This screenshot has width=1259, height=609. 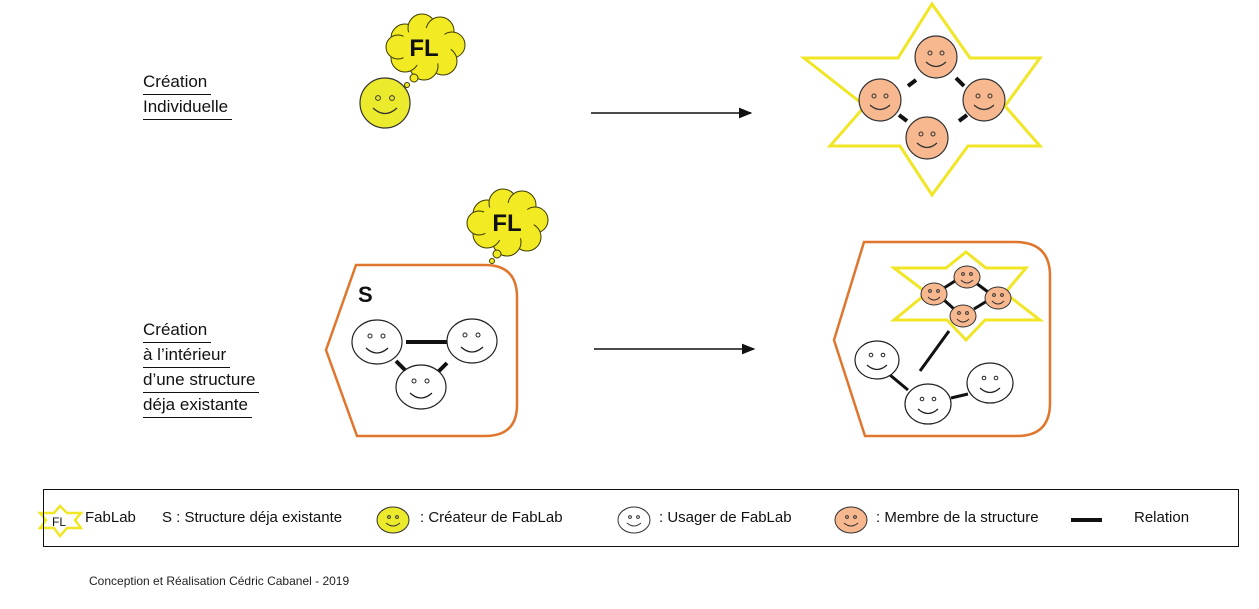 I want to click on label-line: à l’intérieur, so click(x=187, y=355).